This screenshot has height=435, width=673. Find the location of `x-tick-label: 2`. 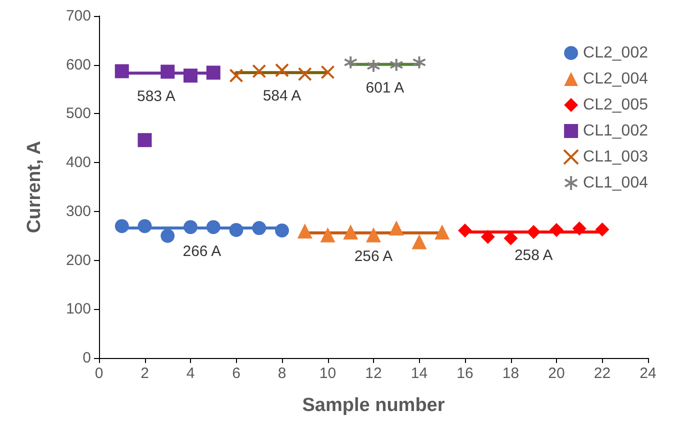

x-tick-label: 2 is located at coordinates (144, 373).